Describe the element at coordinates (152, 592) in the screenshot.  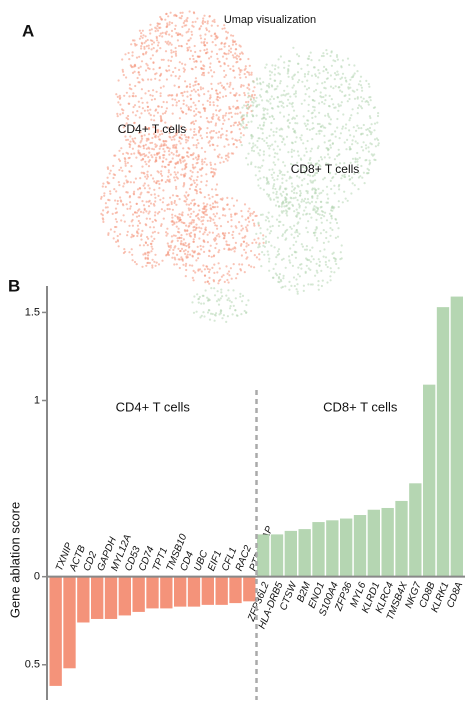
I see `bar` at that location.